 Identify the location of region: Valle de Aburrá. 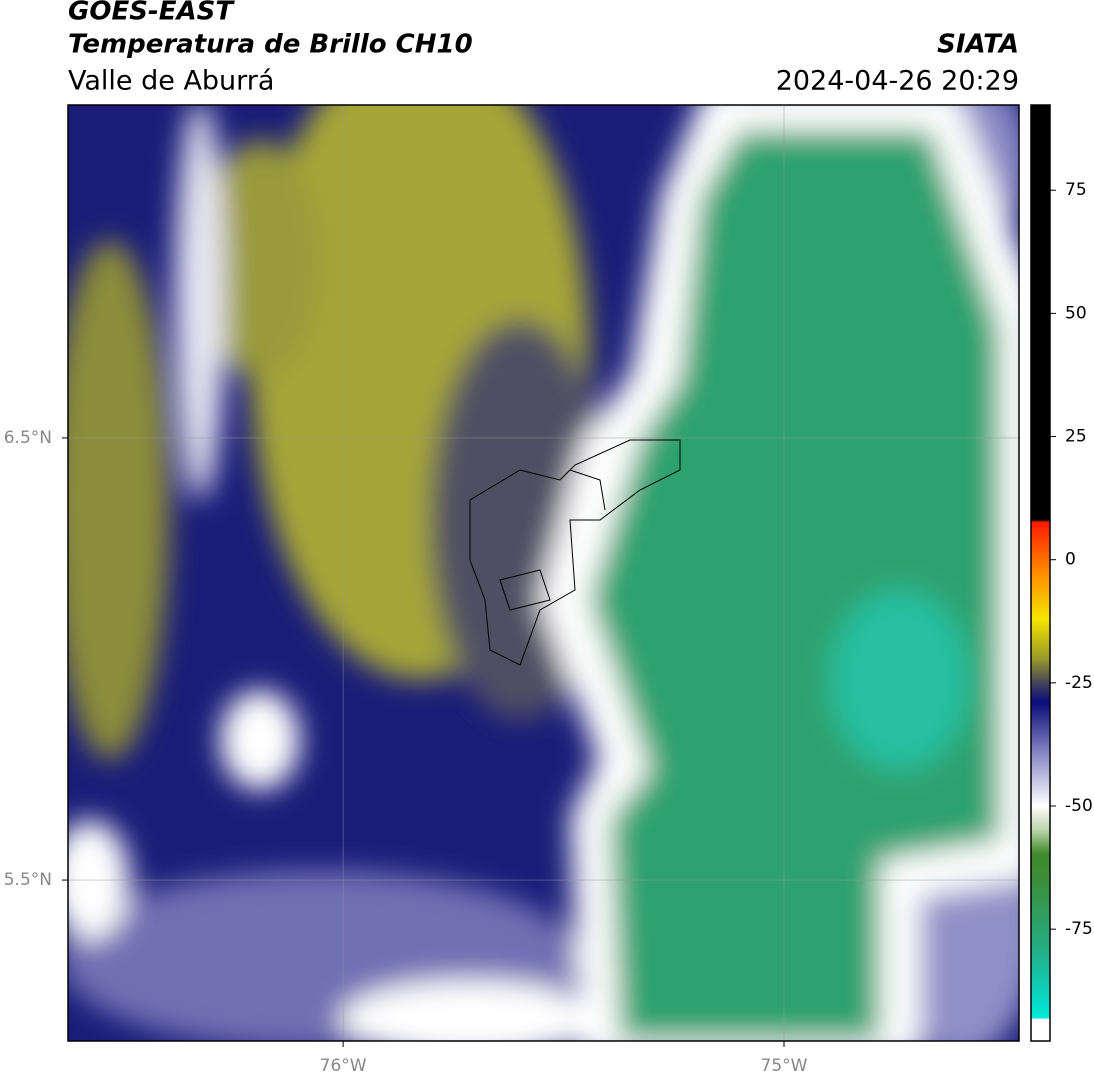
(171, 81).